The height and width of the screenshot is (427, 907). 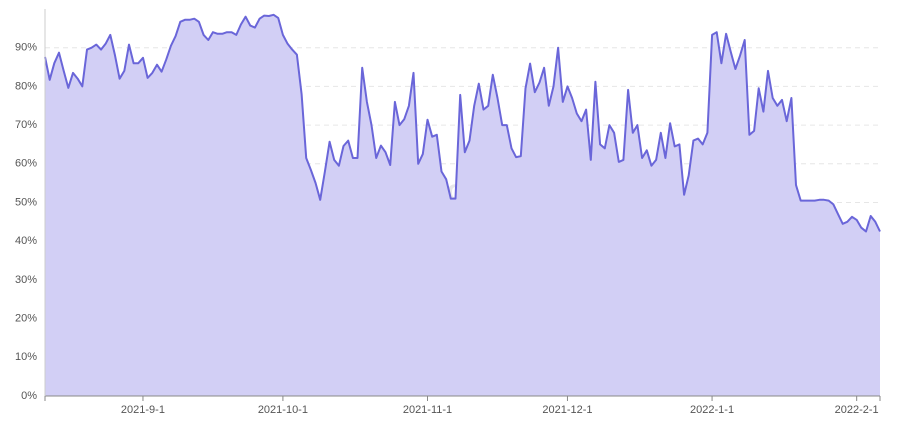 I want to click on y-tick-label: 90%, so click(x=26, y=48).